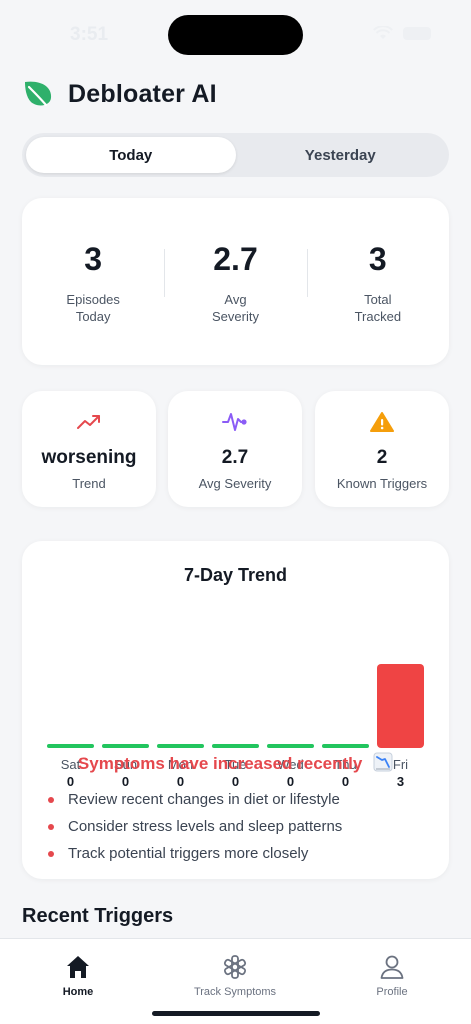  I want to click on status-bar: 3:51, so click(235, 35).